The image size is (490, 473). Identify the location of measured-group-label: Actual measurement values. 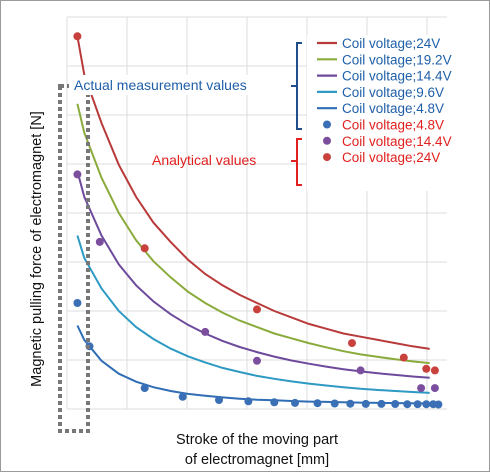
(160, 85).